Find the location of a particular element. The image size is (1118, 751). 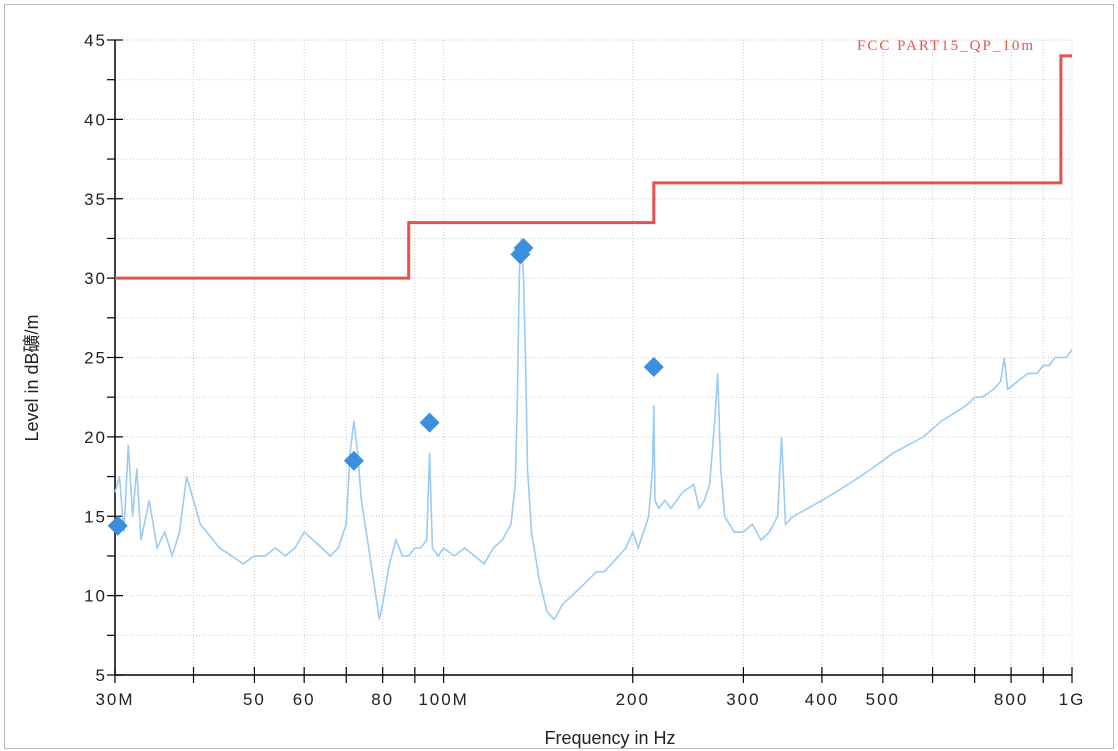

y-tick-label: 25 is located at coordinates (95, 358).